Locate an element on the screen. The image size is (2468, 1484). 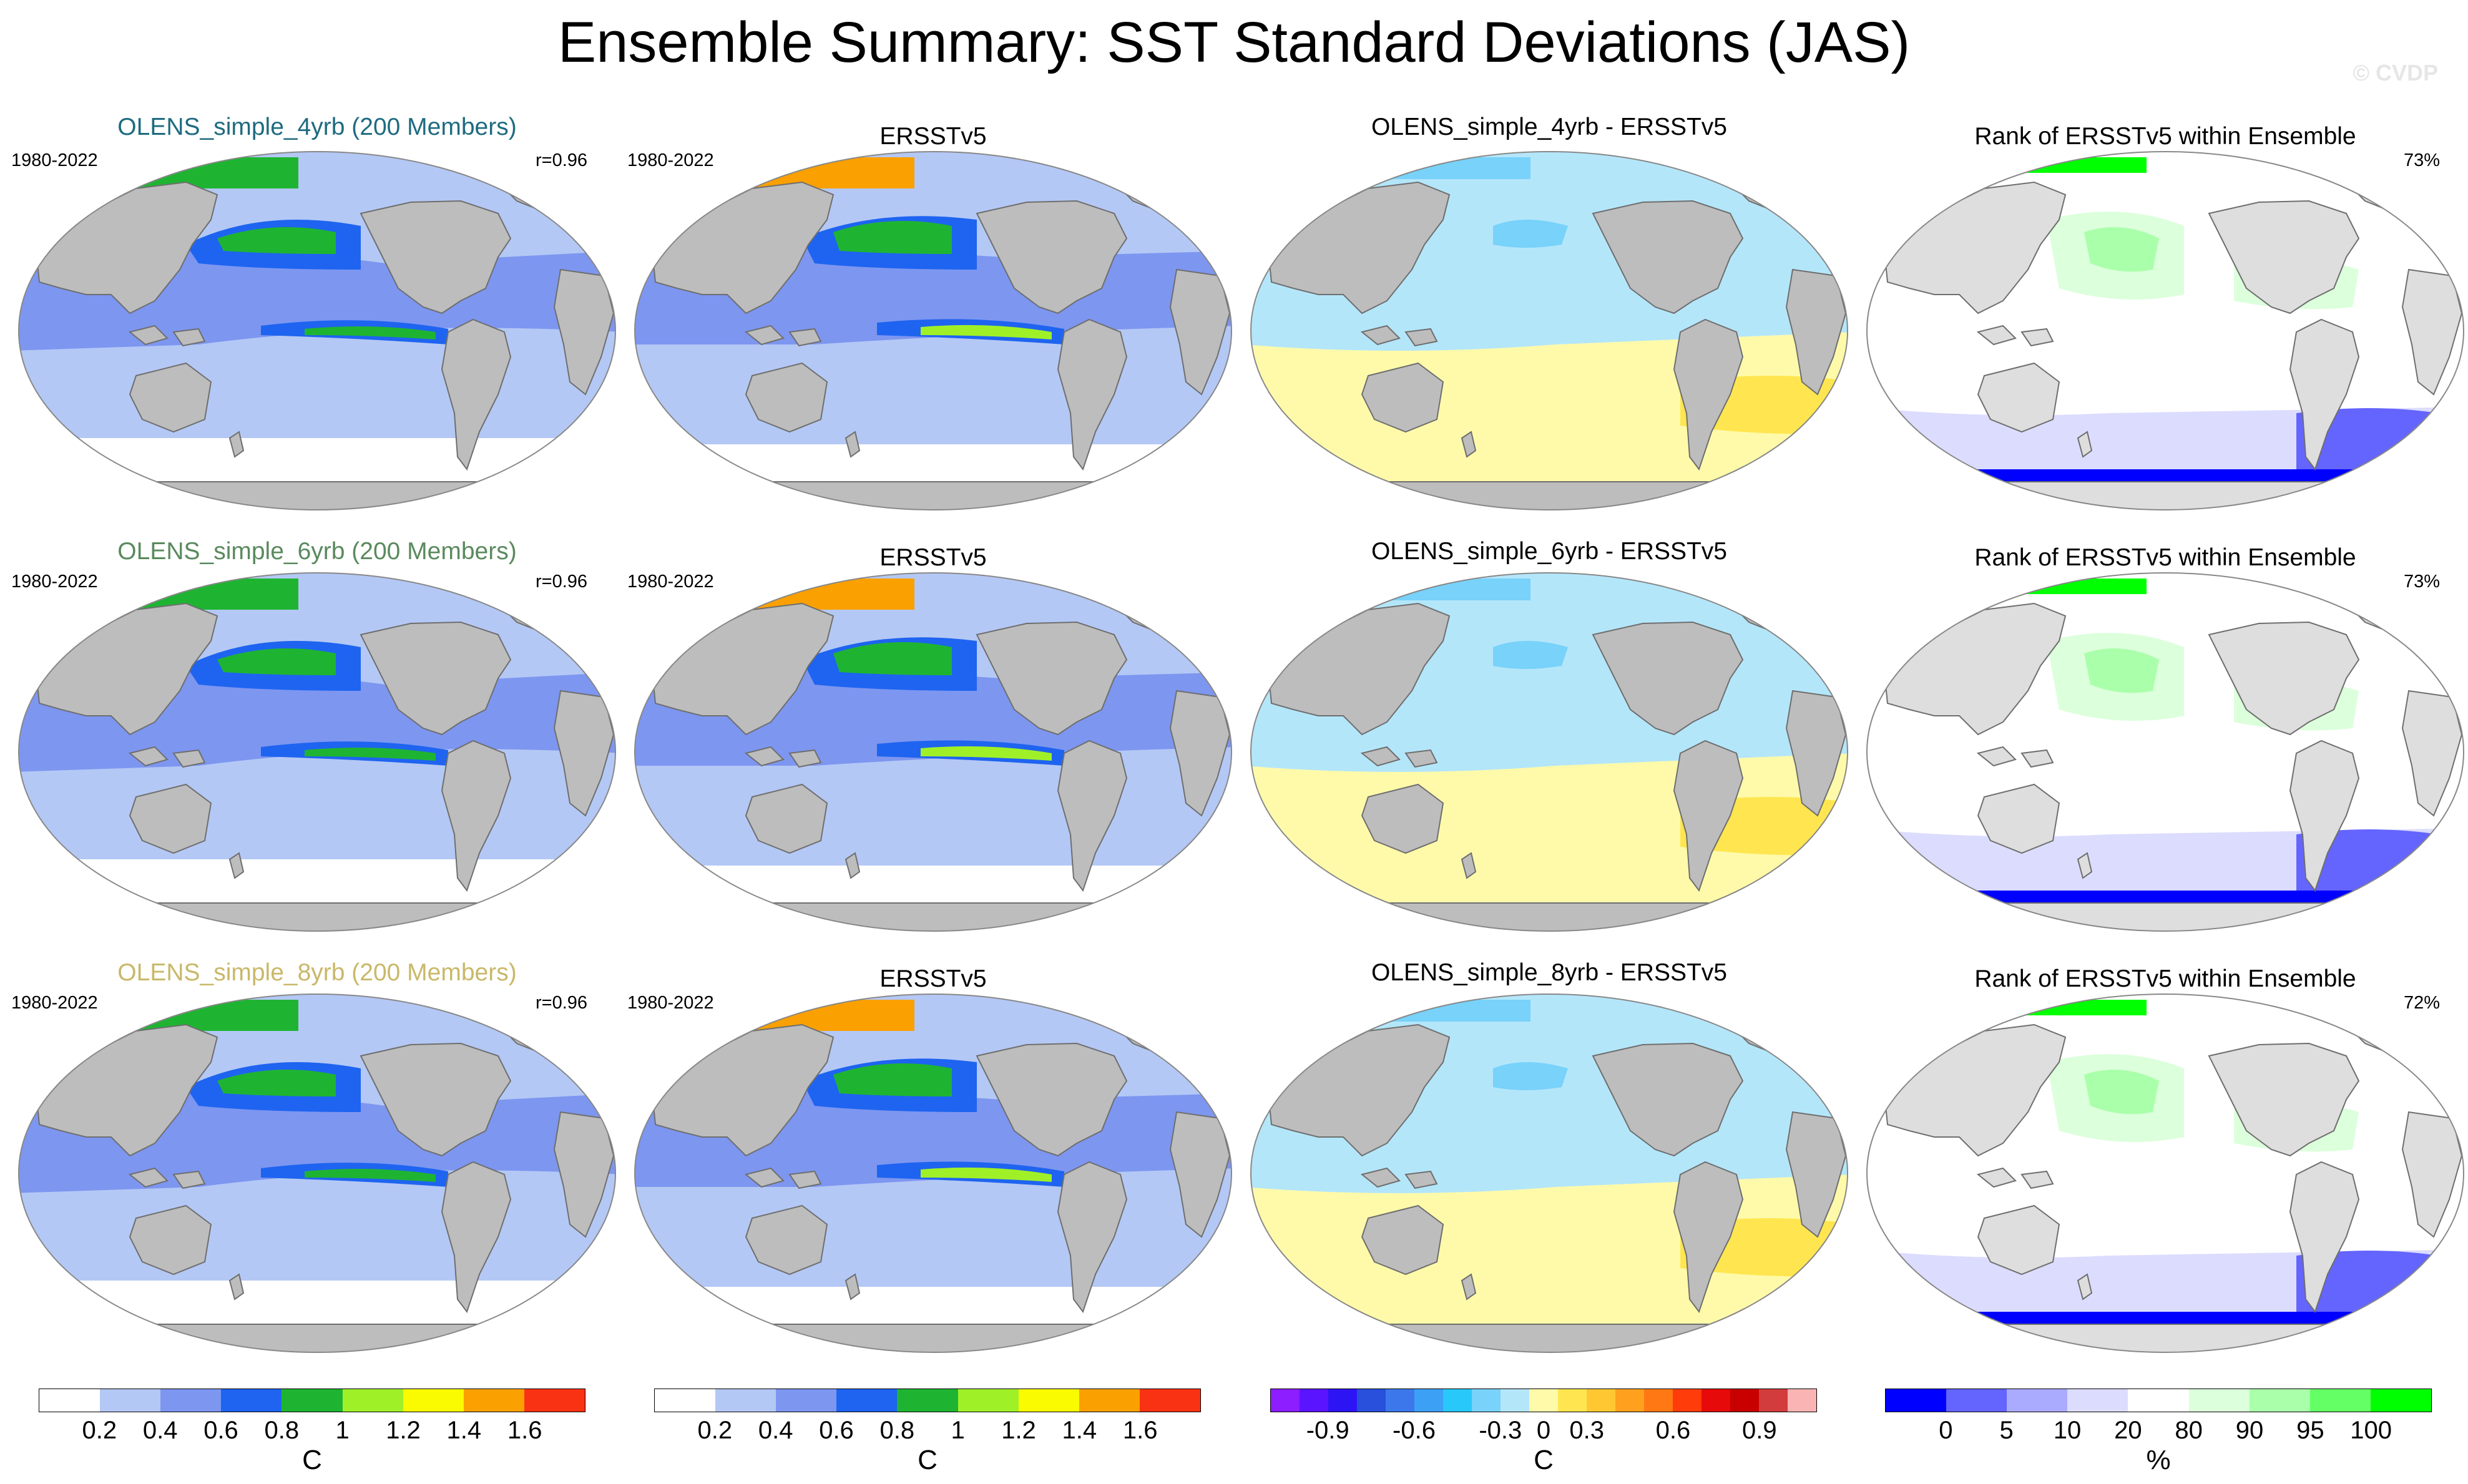
ensemble-title-row1: OLENS_simple_4yrb (200 Members) is located at coordinates (317, 127).